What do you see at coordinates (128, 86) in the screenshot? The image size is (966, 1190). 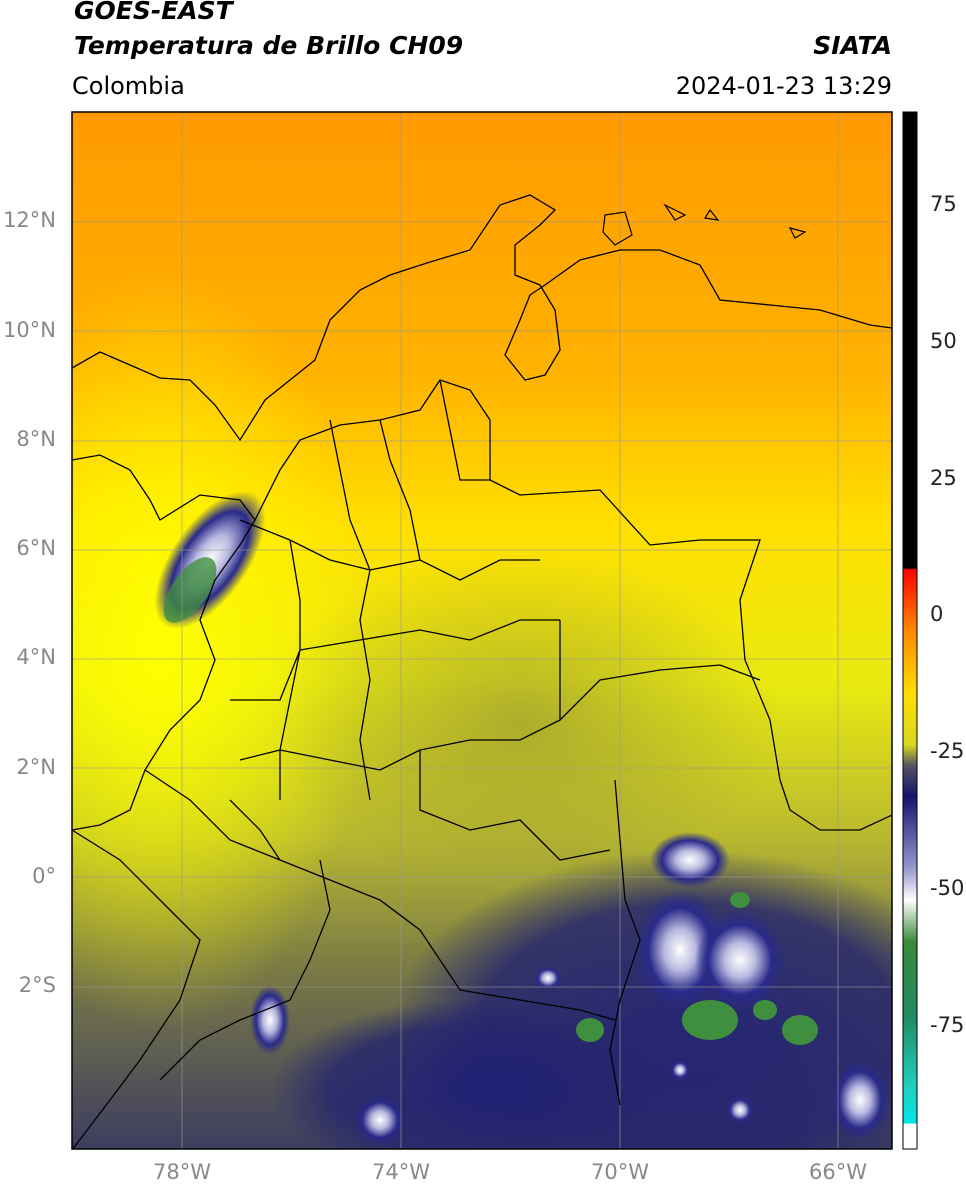 I see `region-label: Colombia` at bounding box center [128, 86].